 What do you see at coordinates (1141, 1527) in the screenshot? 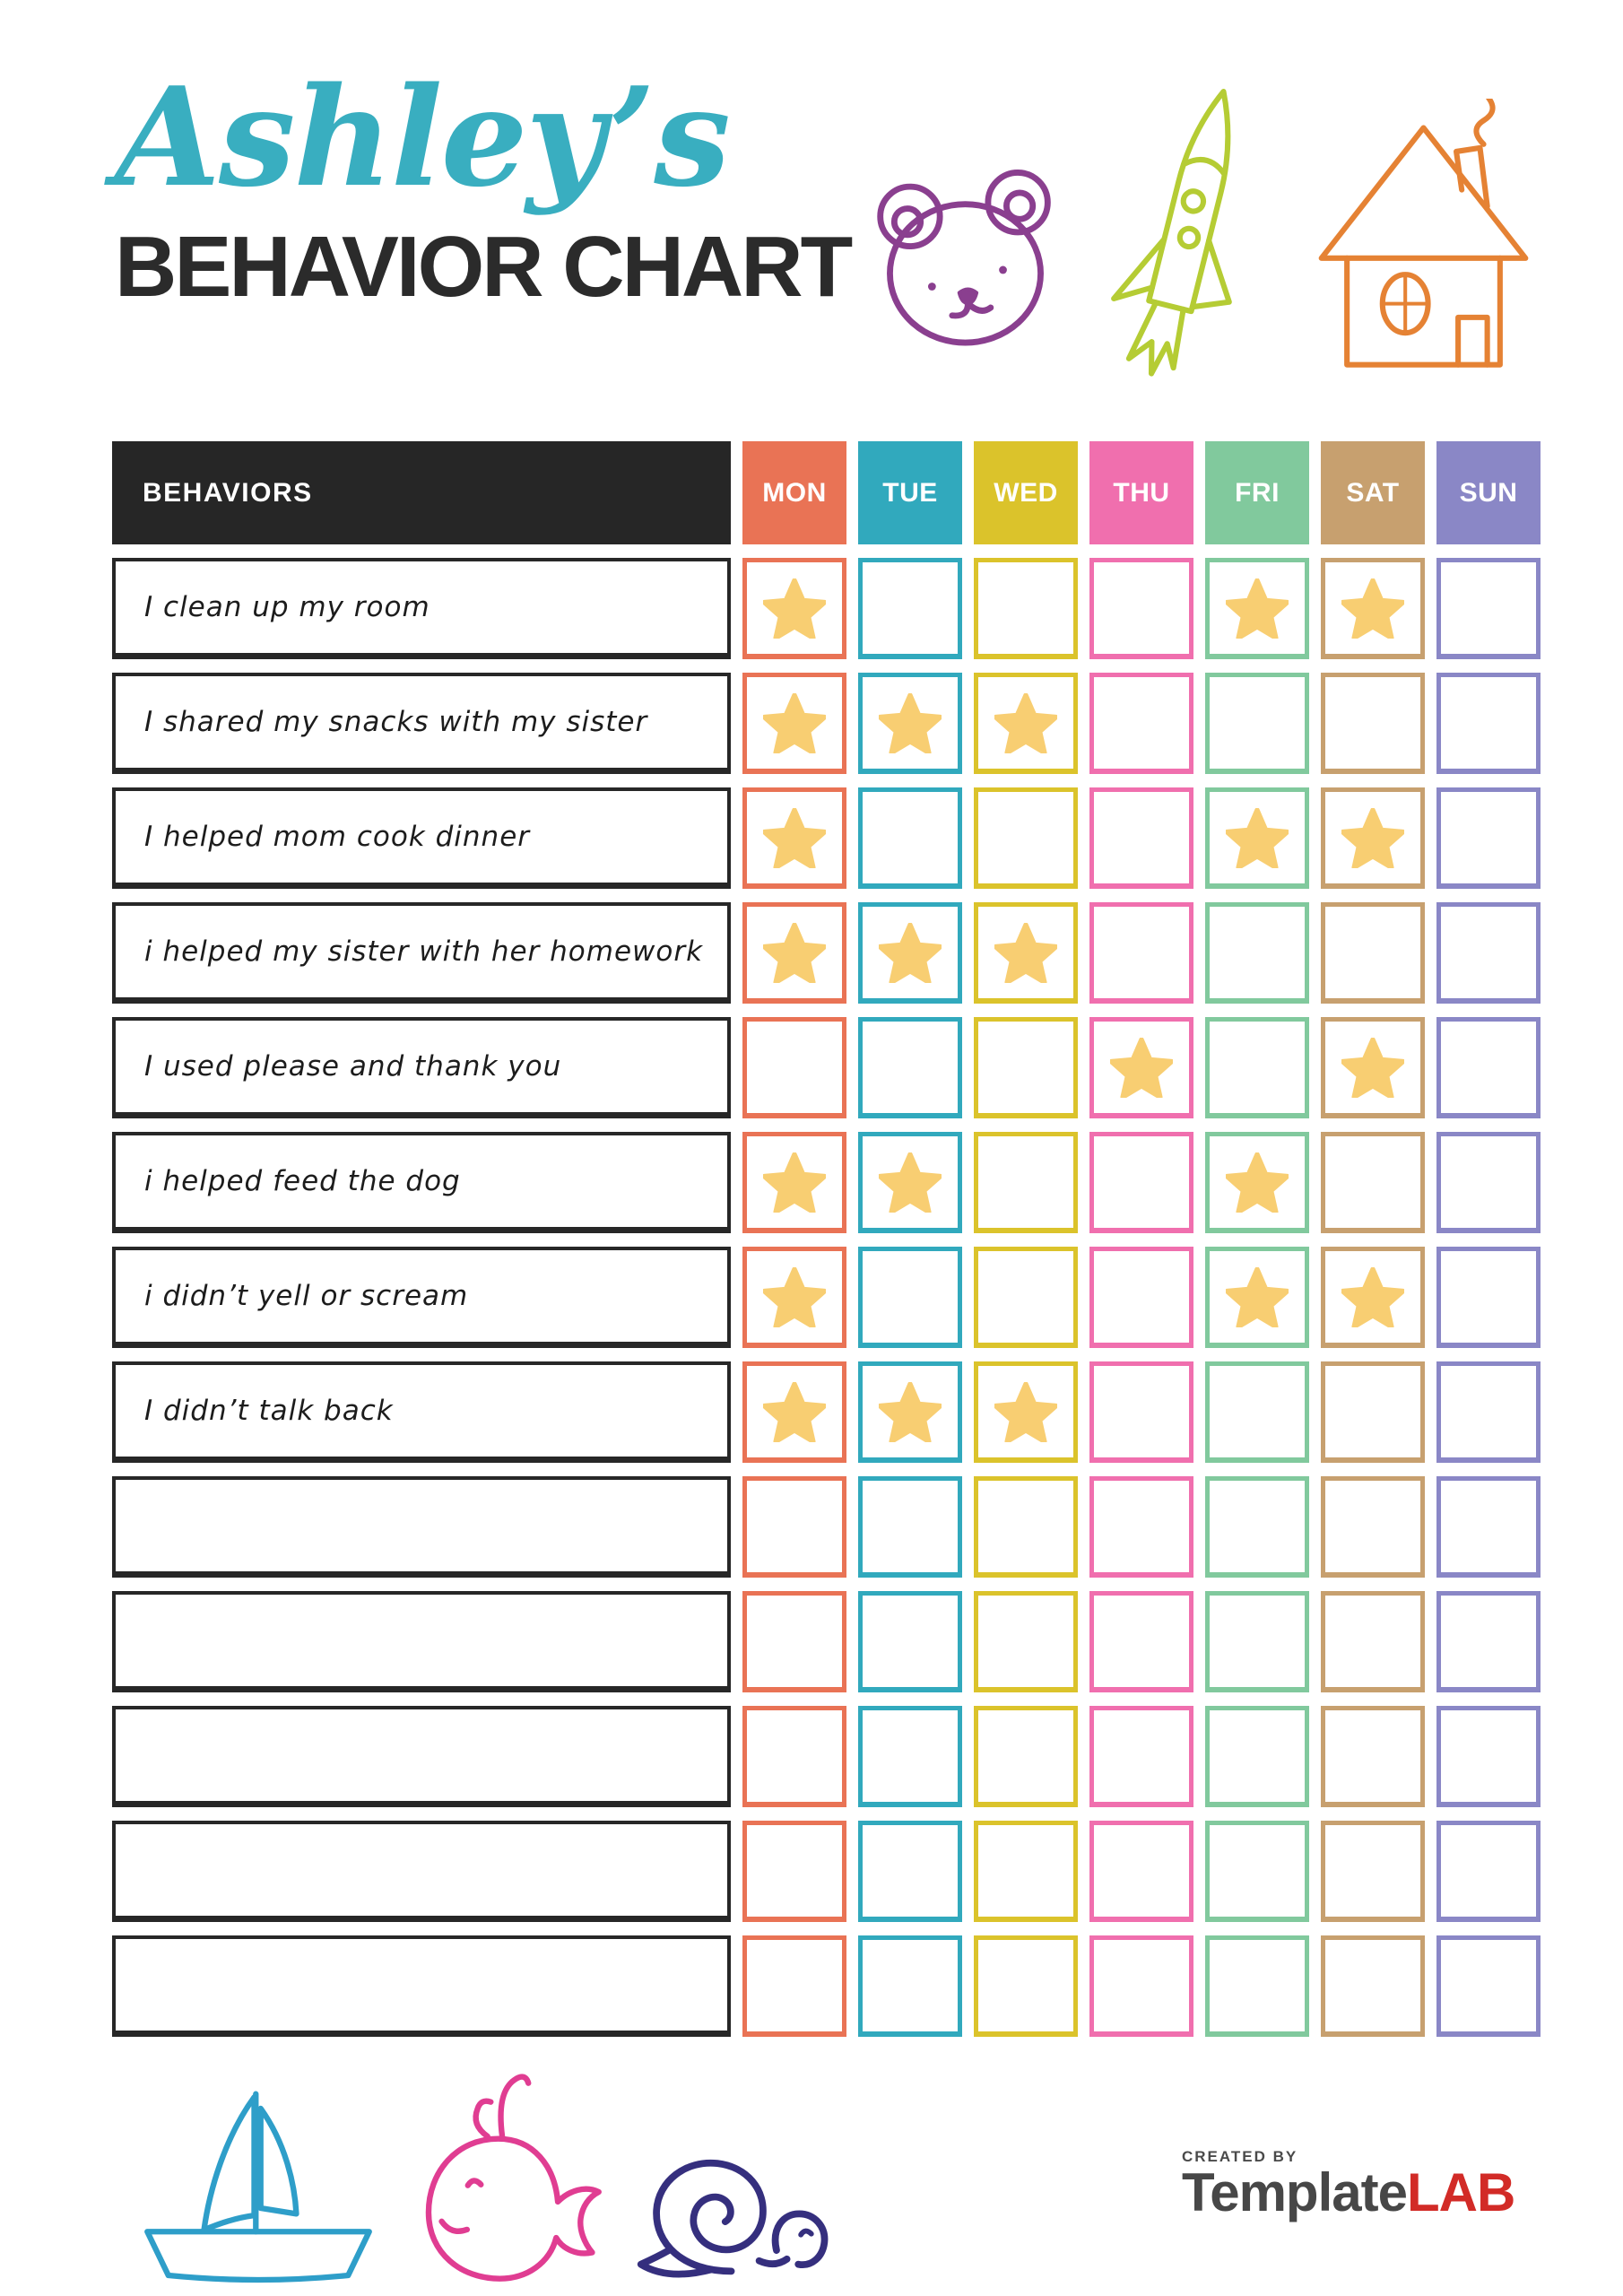
I see `day-cell-thu-row9` at bounding box center [1141, 1527].